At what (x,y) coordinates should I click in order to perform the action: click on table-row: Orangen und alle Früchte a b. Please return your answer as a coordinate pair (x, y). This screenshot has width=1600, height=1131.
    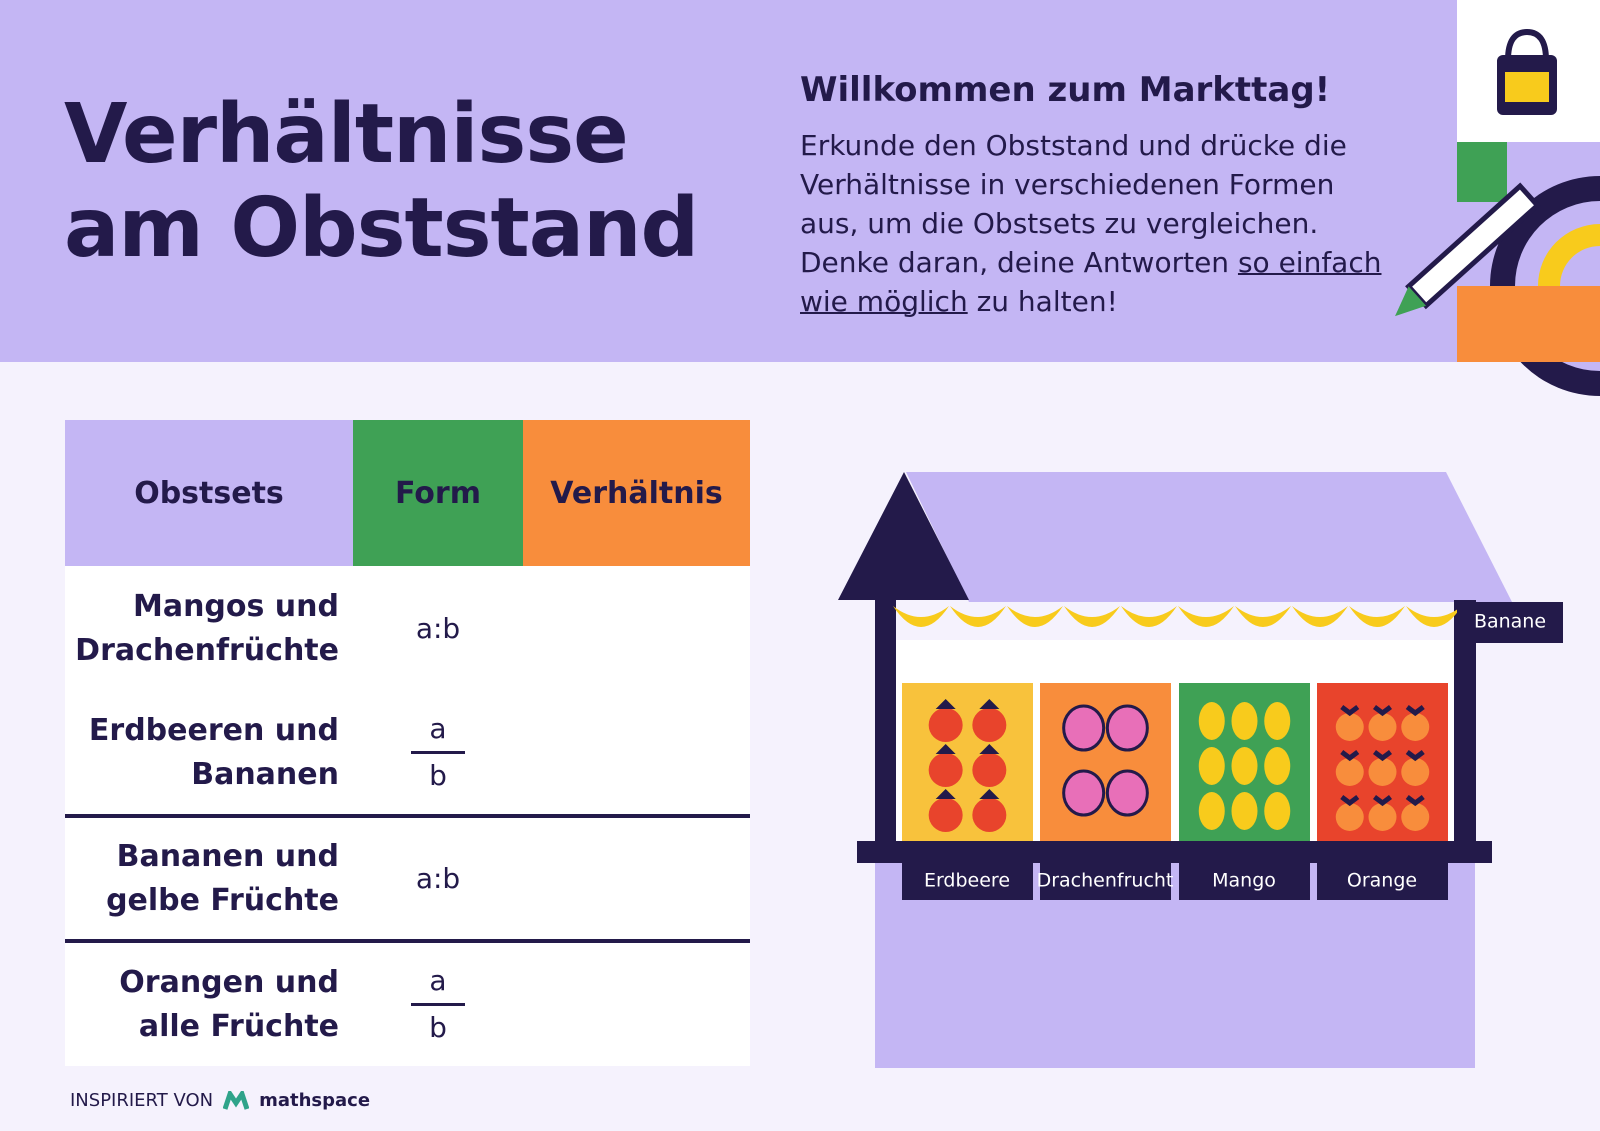
    Looking at the image, I should click on (407, 1002).